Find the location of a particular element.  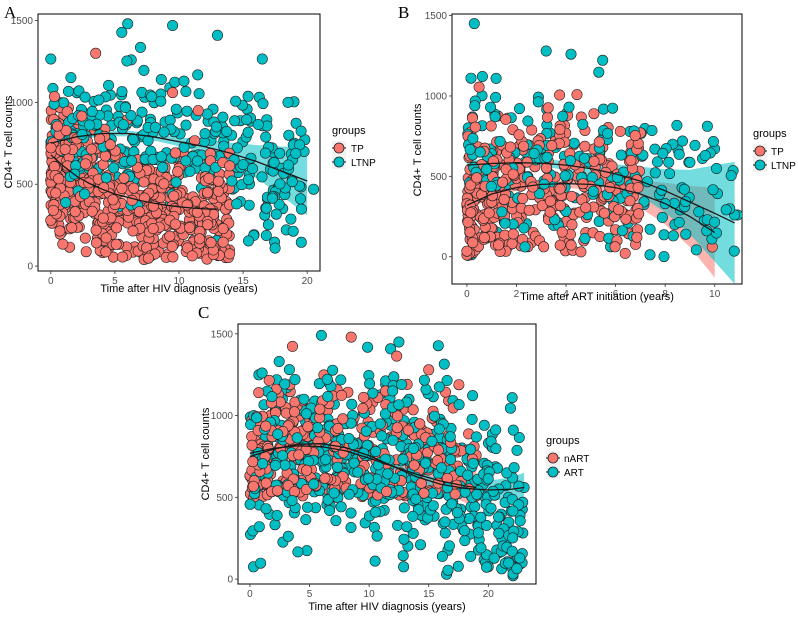

legend-title-a: groups is located at coordinates (349, 131).